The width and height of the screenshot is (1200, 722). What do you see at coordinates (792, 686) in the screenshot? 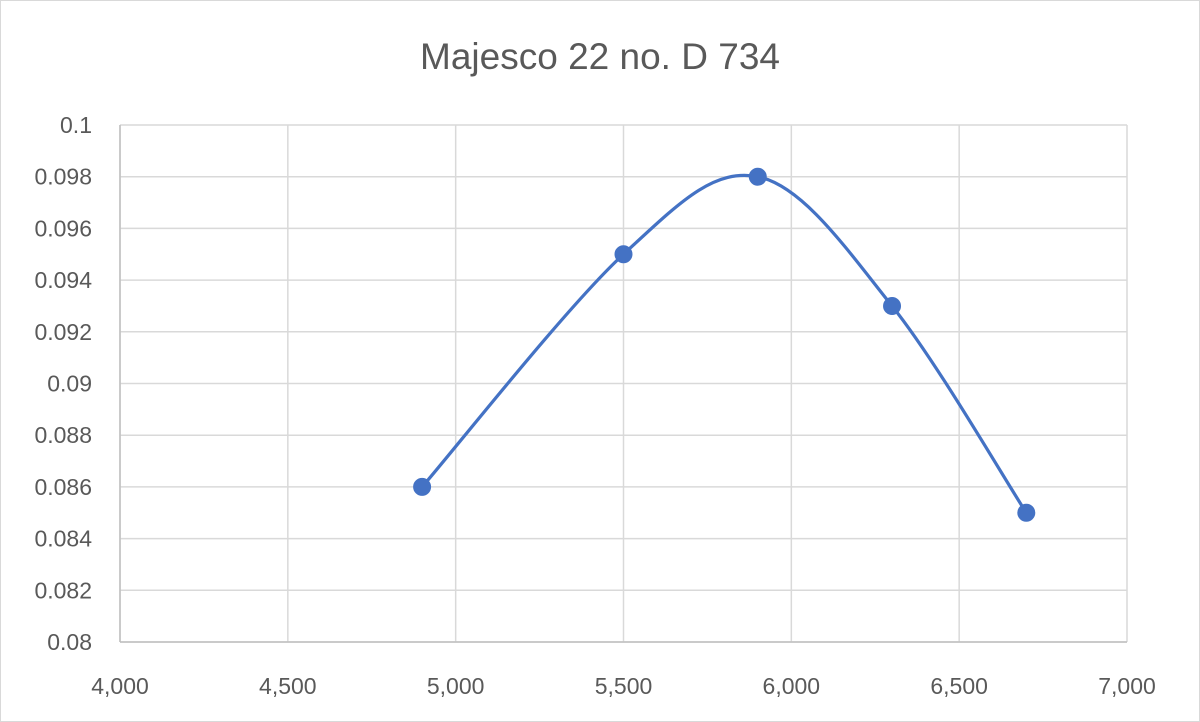
I see `x-tick-label: 6,000` at bounding box center [792, 686].